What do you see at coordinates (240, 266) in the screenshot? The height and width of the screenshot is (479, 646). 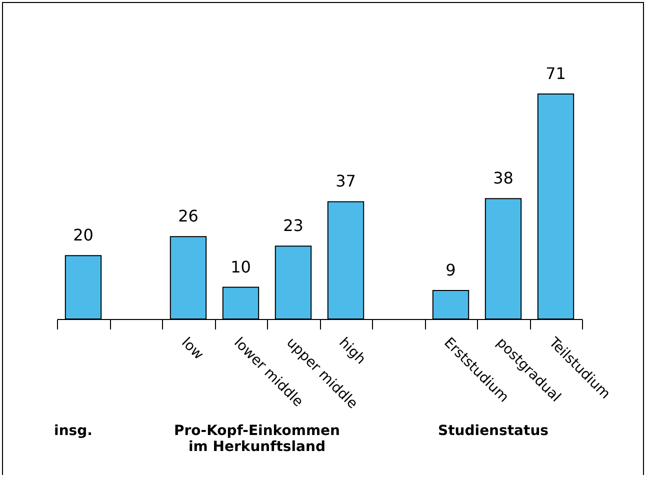 I see `data-label: 10` at bounding box center [240, 266].